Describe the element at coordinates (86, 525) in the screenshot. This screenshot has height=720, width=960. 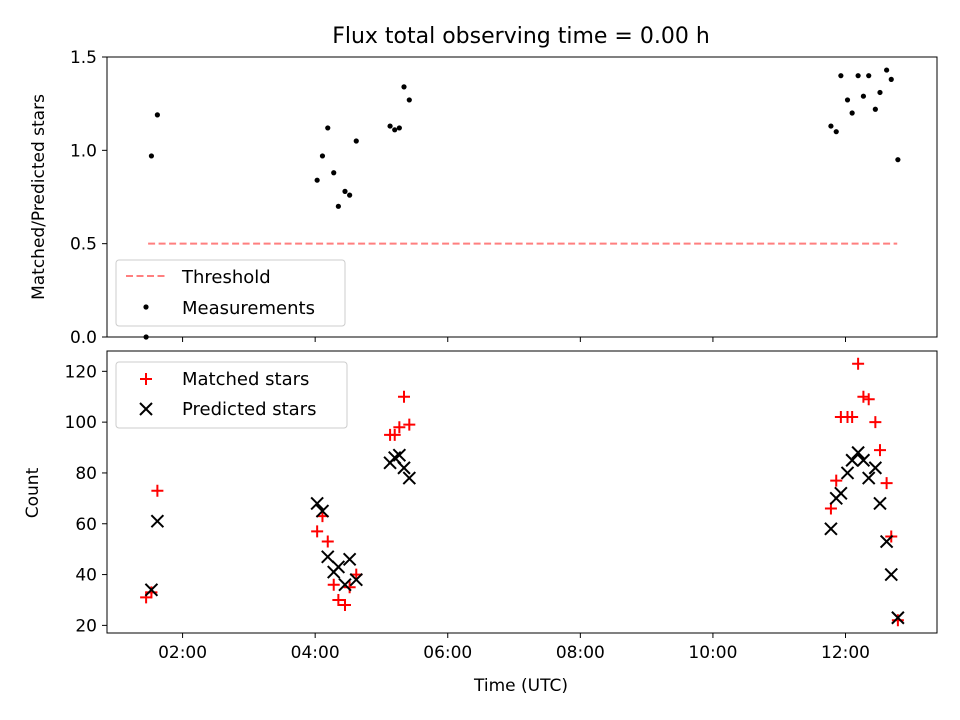
I see `count-y-tick-label: 60` at that location.